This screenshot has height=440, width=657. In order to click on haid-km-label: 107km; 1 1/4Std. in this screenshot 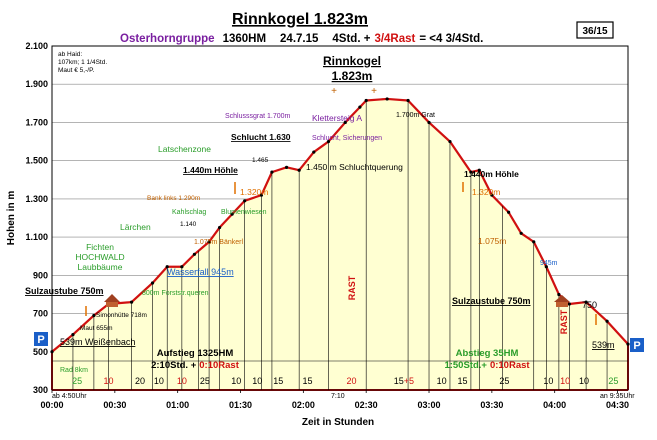, I will do `click(82, 62)`.